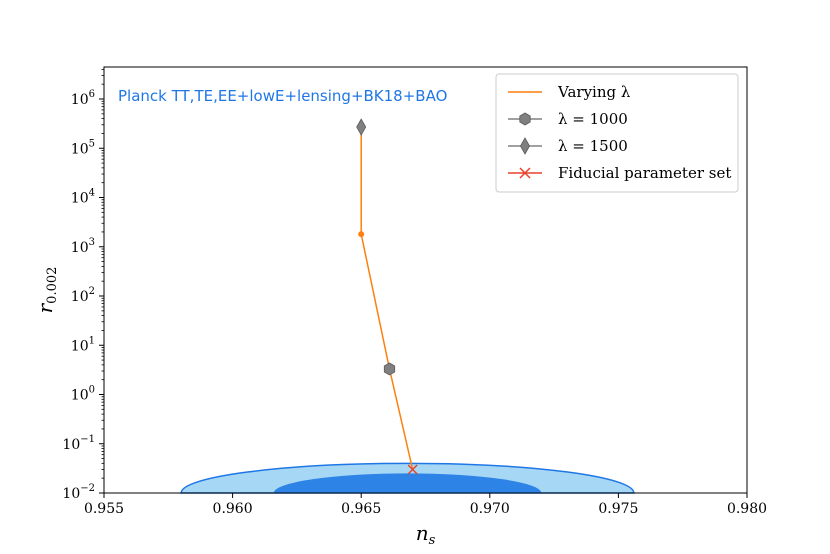 The height and width of the screenshot is (554, 830). I want to click on y-tick-label: 10¹, so click(83, 344).